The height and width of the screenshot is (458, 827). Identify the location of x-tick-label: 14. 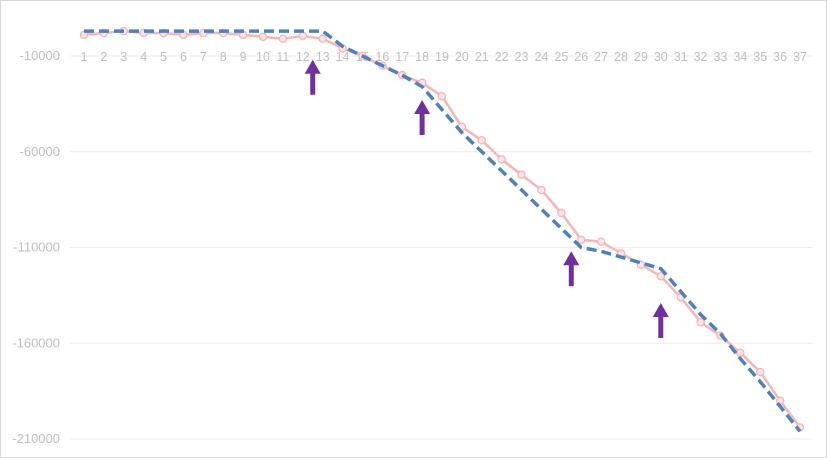
(343, 57).